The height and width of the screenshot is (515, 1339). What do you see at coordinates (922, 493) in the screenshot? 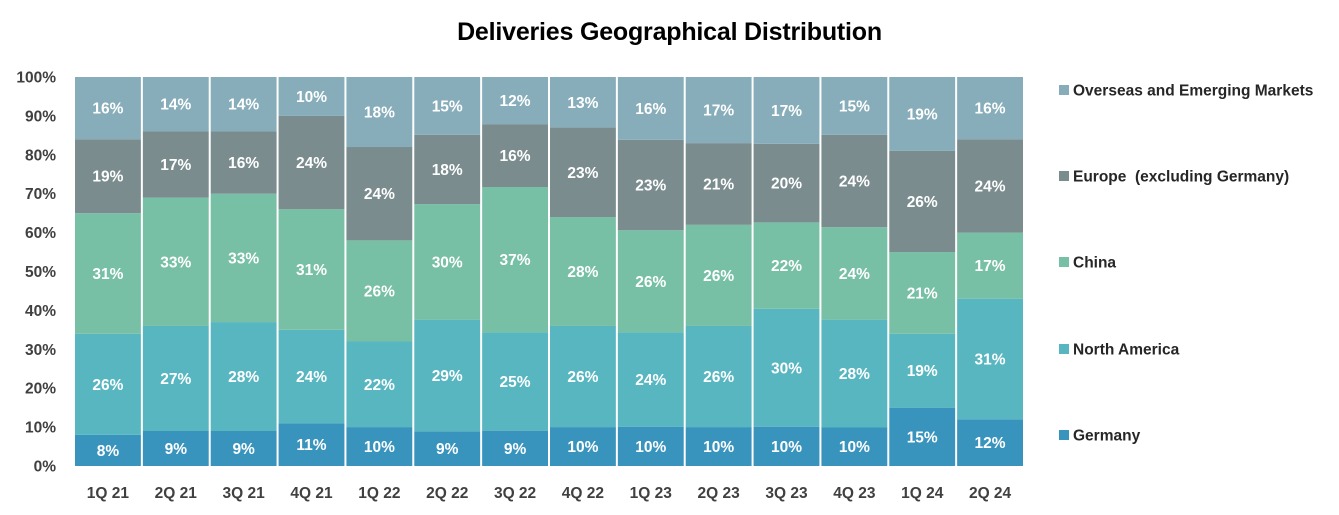
I see `x-tick-label: 1Q 24` at bounding box center [922, 493].